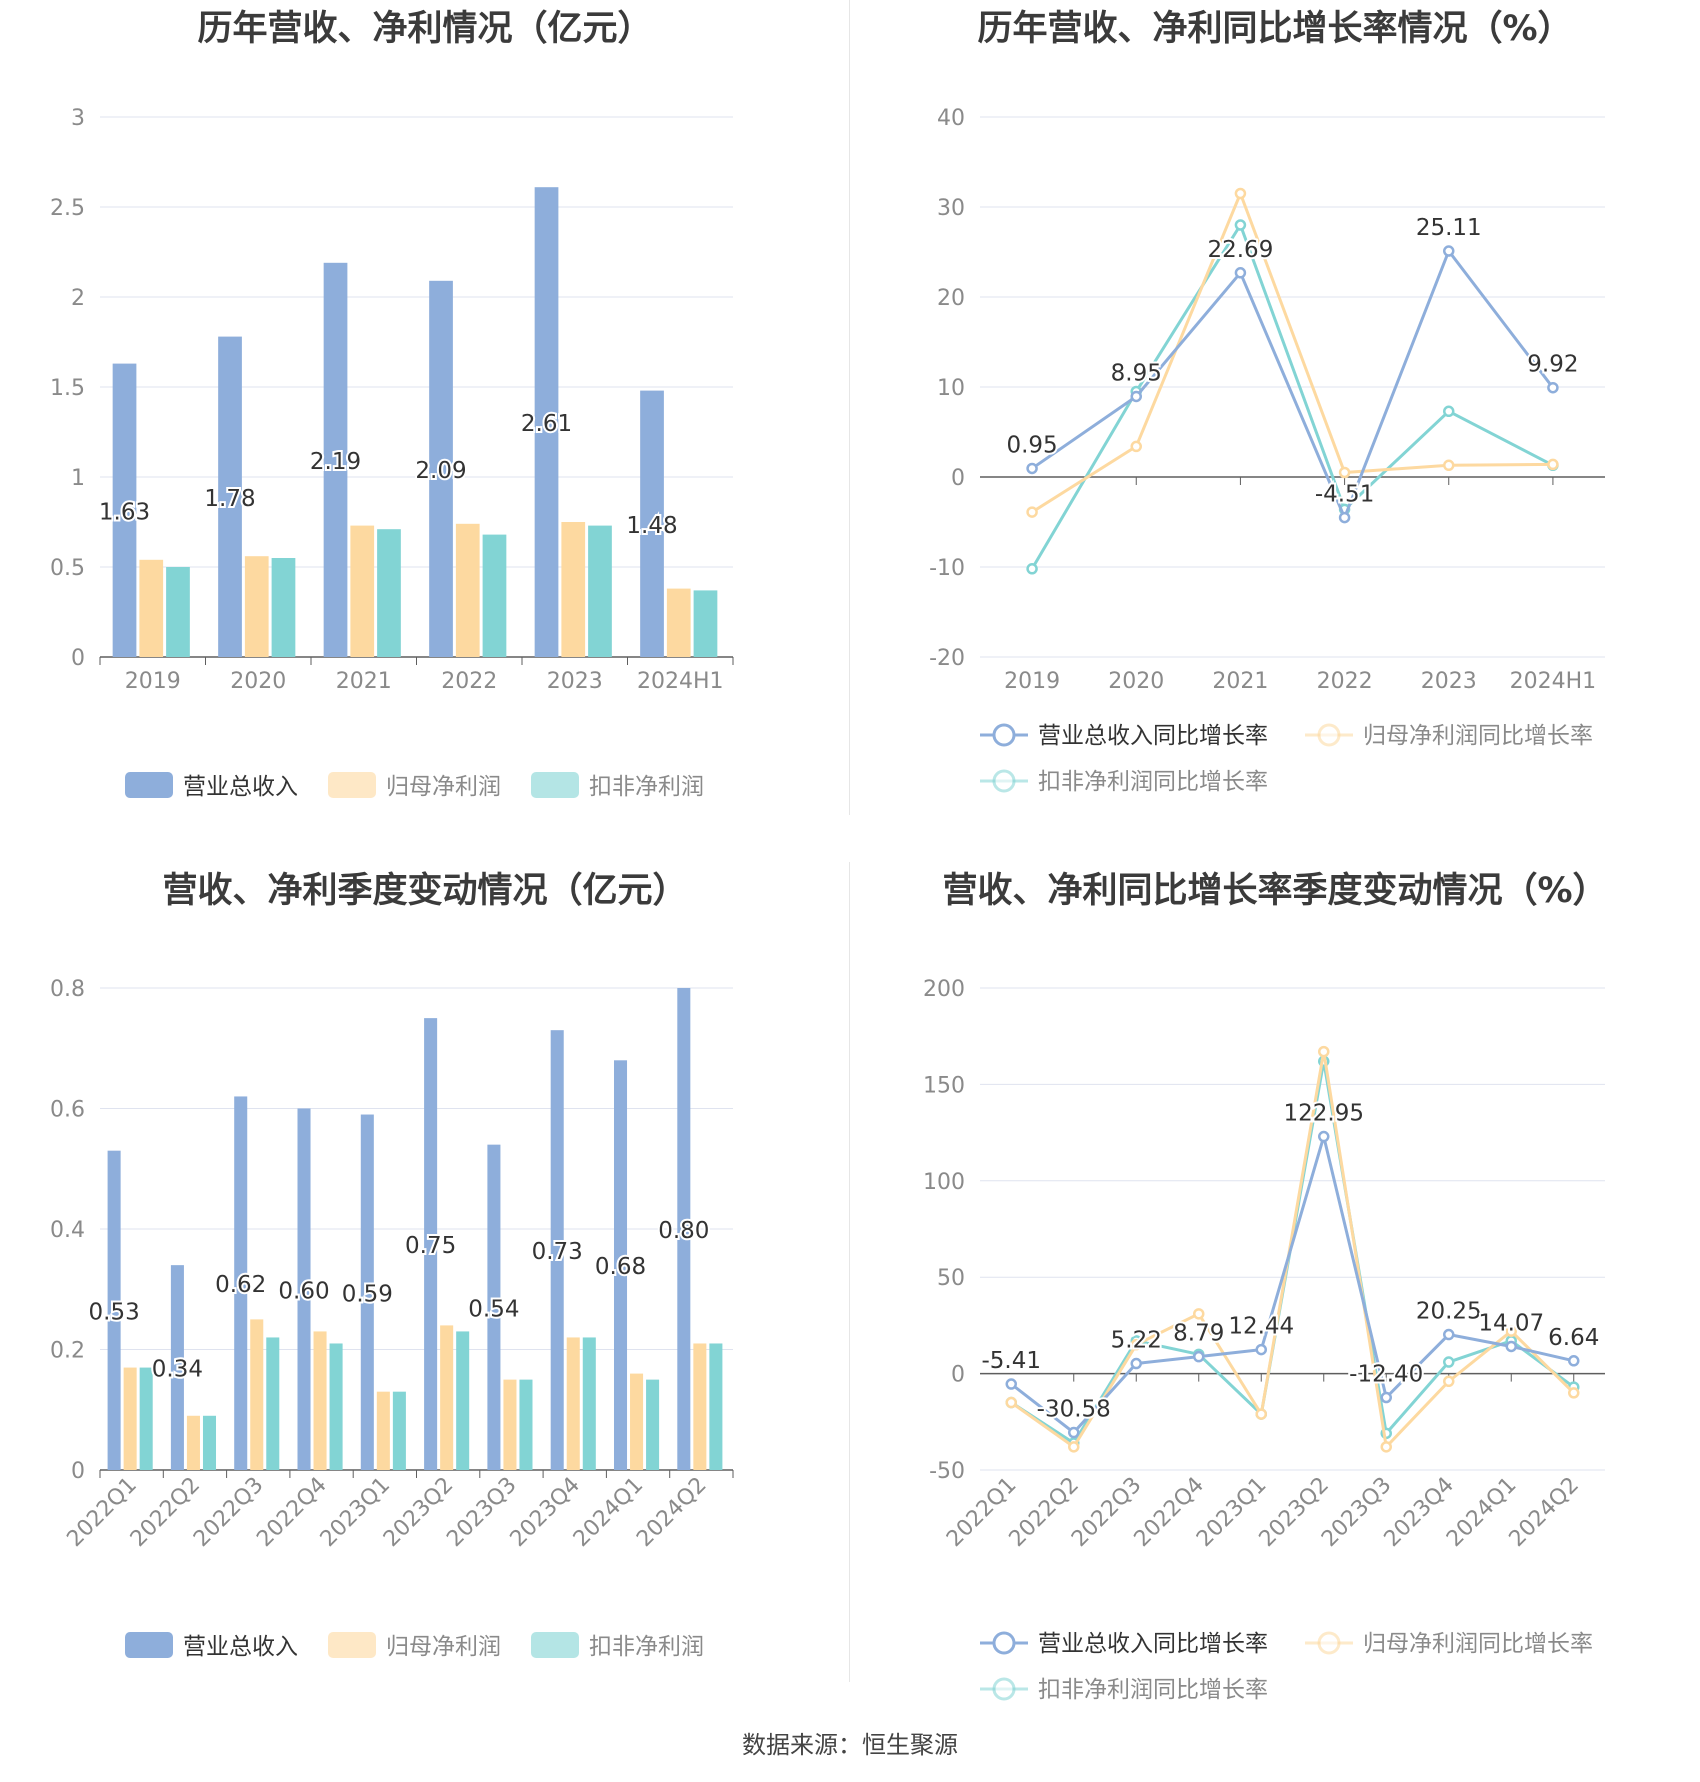 This screenshot has width=1700, height=1782. I want to click on x-tick-label: 2022Q3, so click(228, 1512).